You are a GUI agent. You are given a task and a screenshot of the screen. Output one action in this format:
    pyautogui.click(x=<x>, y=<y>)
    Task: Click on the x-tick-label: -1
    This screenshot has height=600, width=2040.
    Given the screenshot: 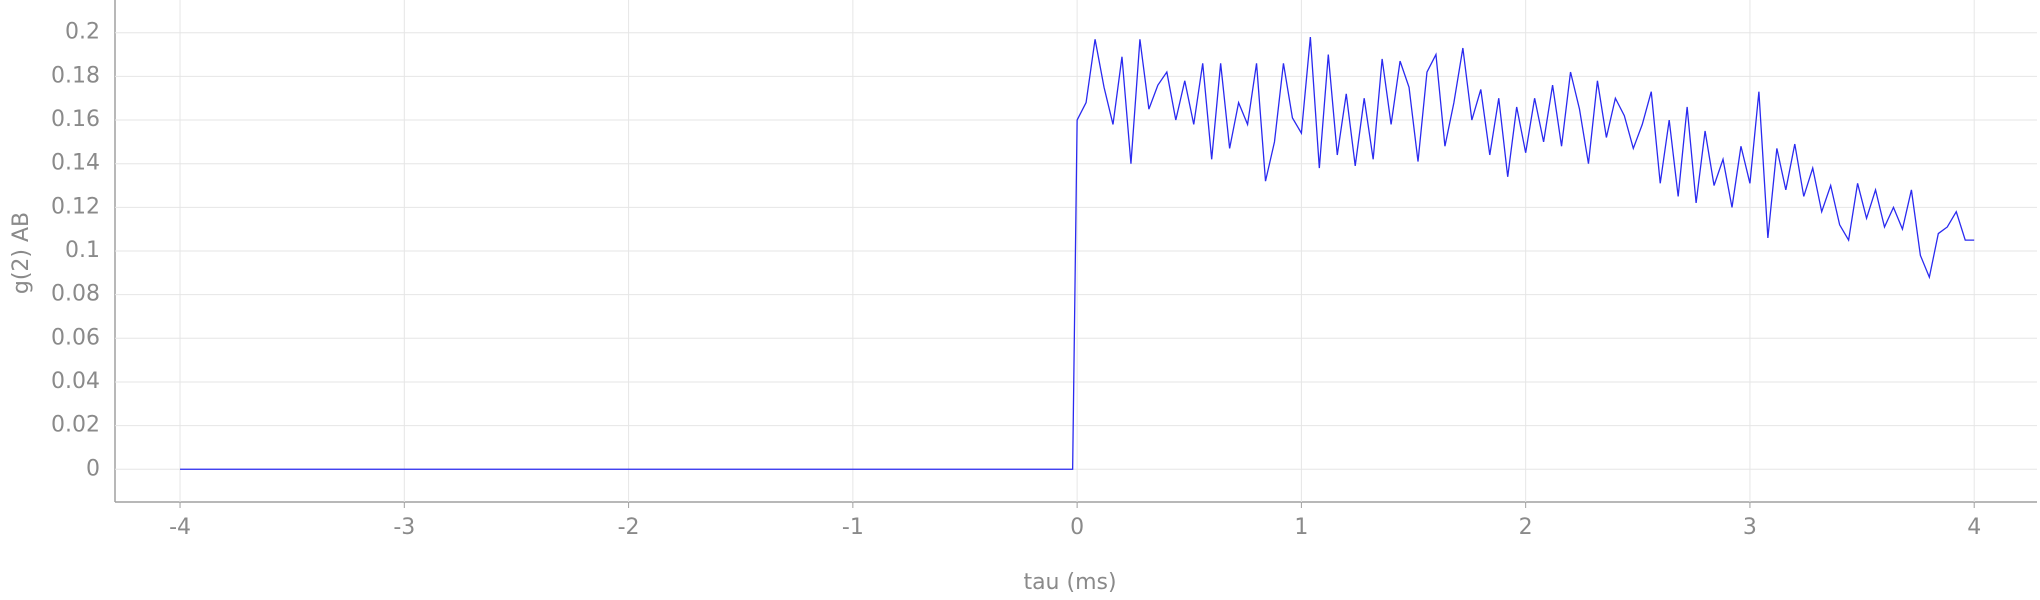 What is the action you would take?
    pyautogui.click(x=853, y=527)
    